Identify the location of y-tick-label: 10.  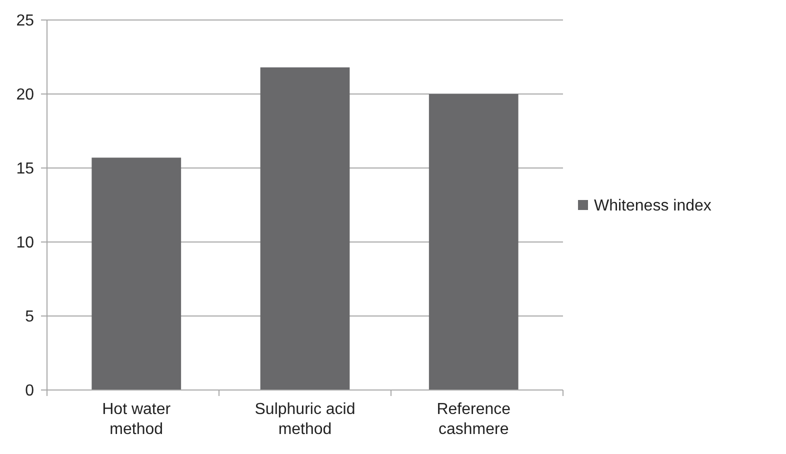
(25, 243).